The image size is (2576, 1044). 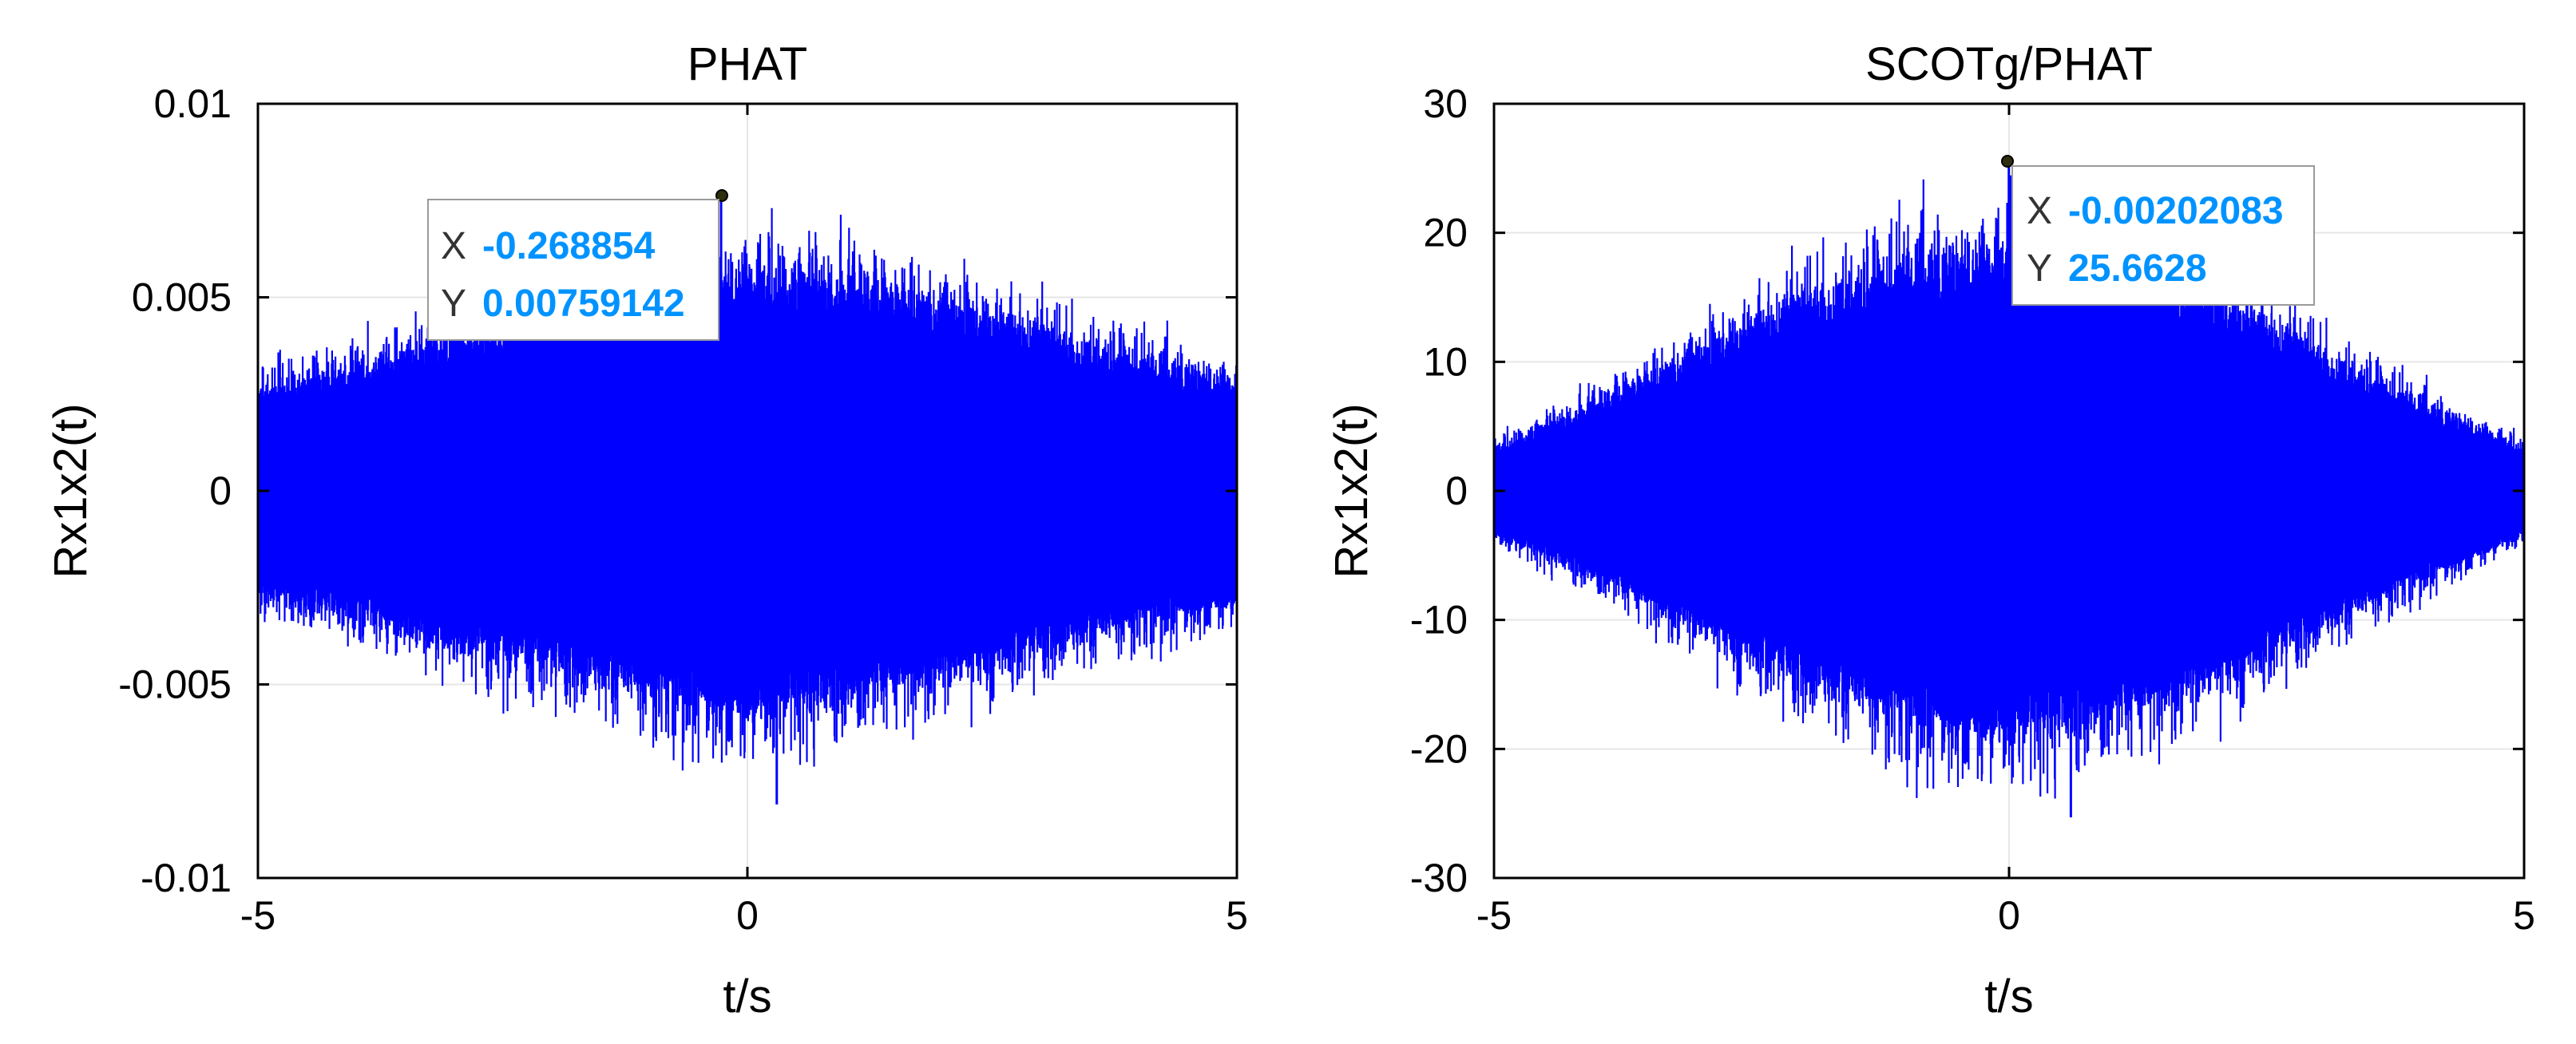 I want to click on plot-phat-datatip-x-value: -0.268854, so click(x=568, y=246).